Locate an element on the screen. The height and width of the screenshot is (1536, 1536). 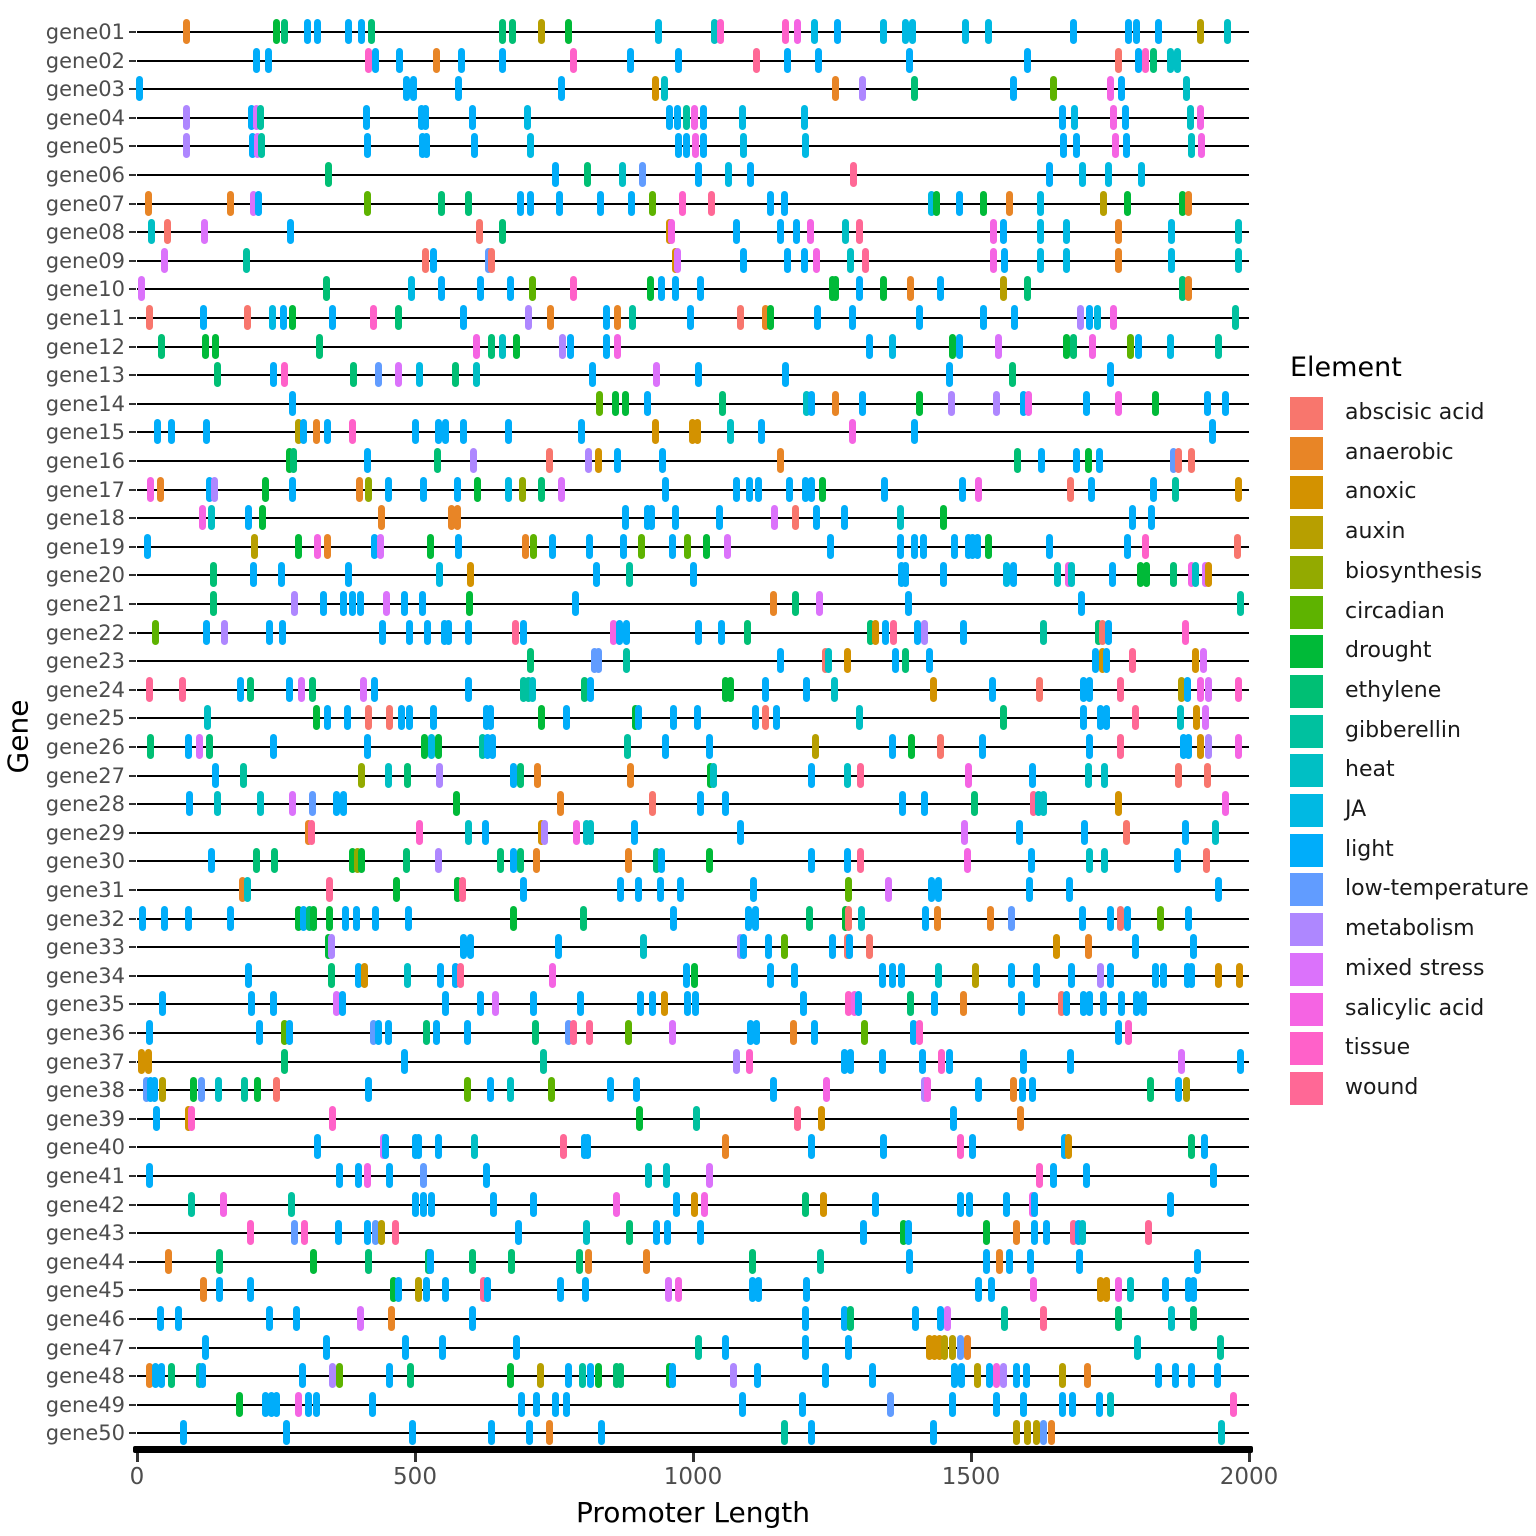
element-mark-auxin is located at coordinates (540, 1376).